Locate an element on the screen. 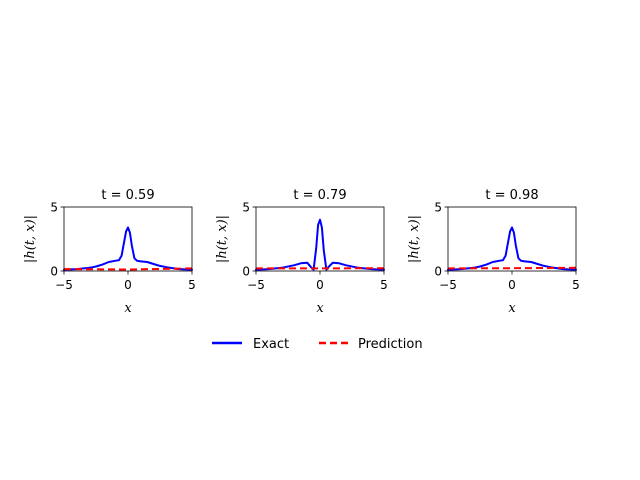  panel-title: t = 0.59 is located at coordinates (127, 195).